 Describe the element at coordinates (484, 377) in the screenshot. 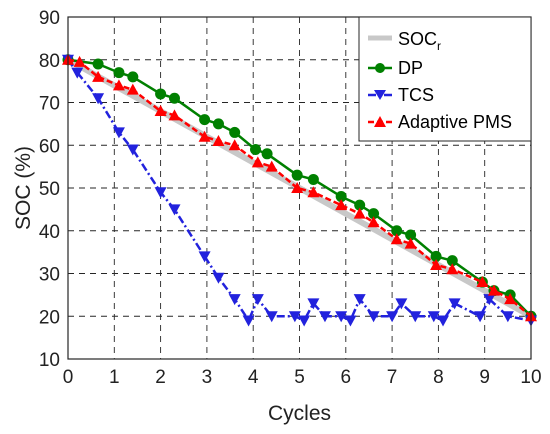

I see `x-tick-label: 9` at that location.